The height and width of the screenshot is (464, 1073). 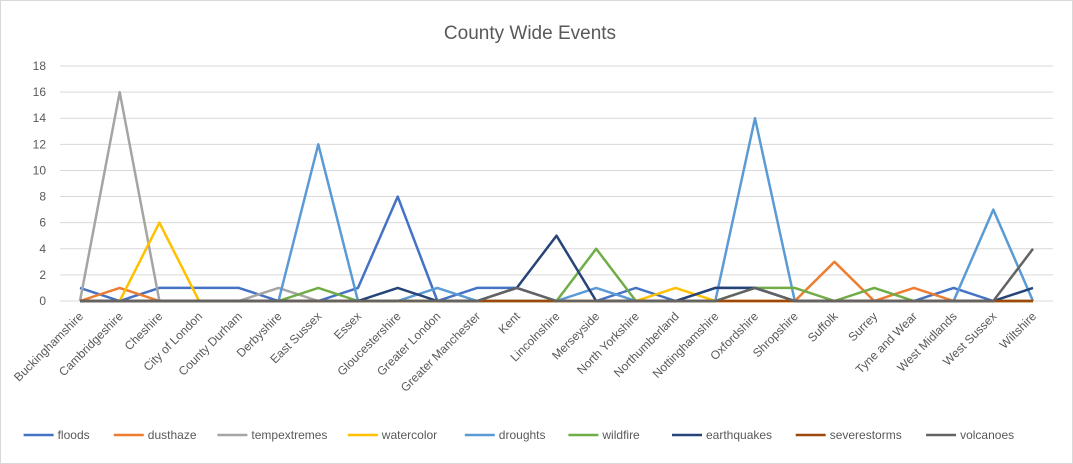 What do you see at coordinates (620, 435) in the screenshot?
I see `legend-label: wildfire` at bounding box center [620, 435].